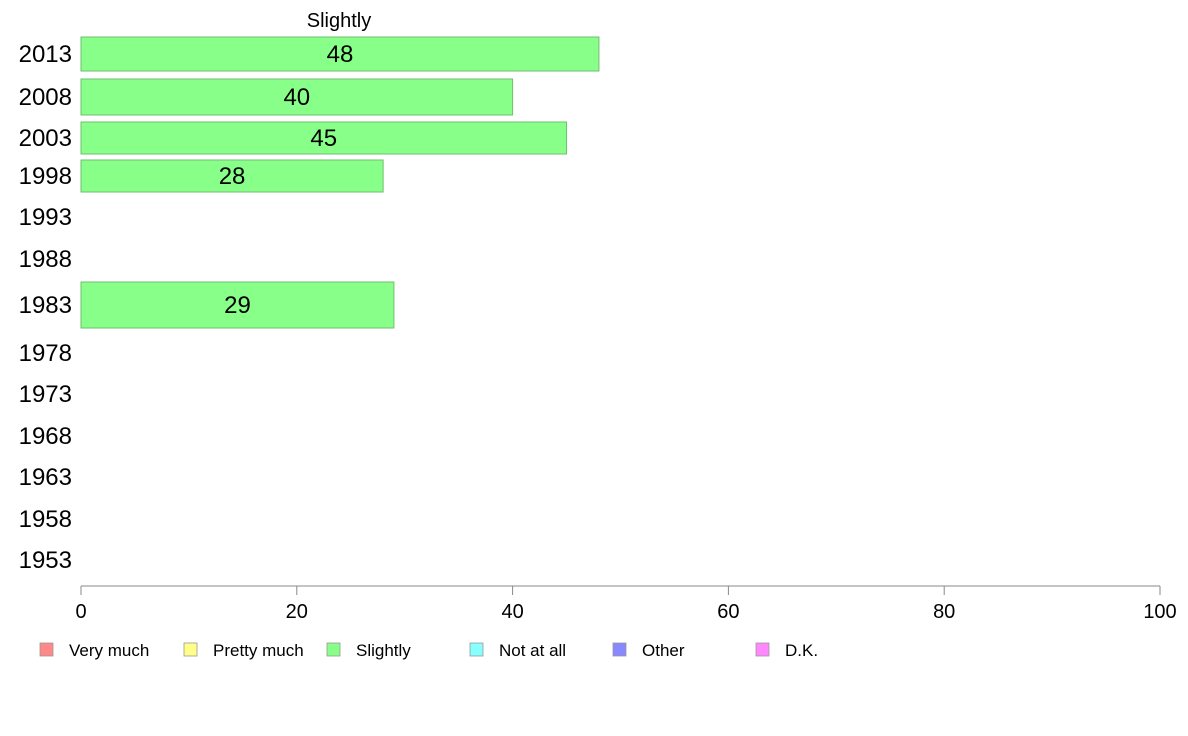  Describe the element at coordinates (626, 604) in the screenshot. I see `x-axis: 0 20 40 60 80 100` at that location.